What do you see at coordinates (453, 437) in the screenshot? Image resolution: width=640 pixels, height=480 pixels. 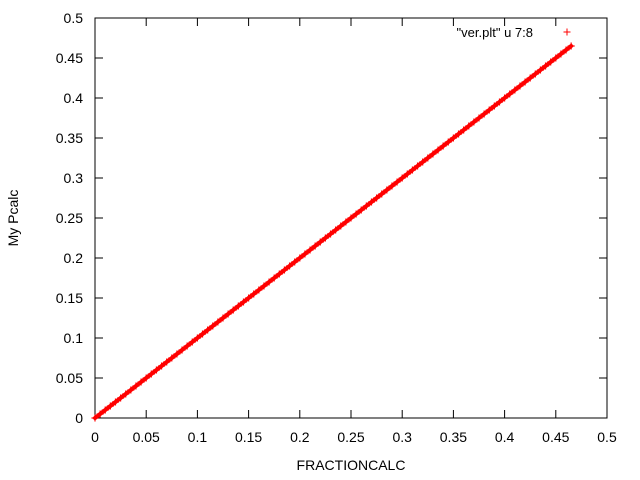 I see `x-tick-label: 0.35` at bounding box center [453, 437].